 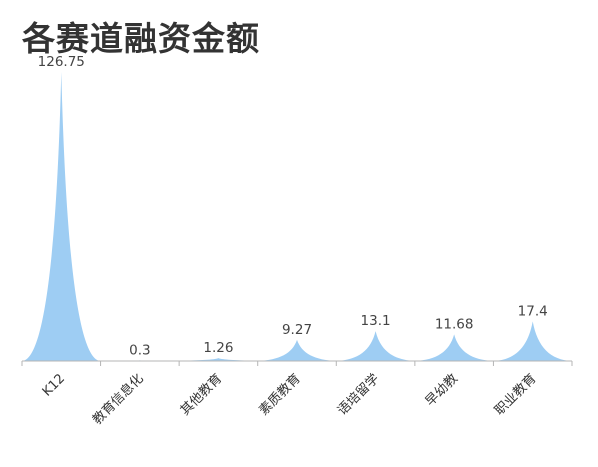 What do you see at coordinates (297, 363) in the screenshot?
I see `x-axis-ticks` at bounding box center [297, 363].